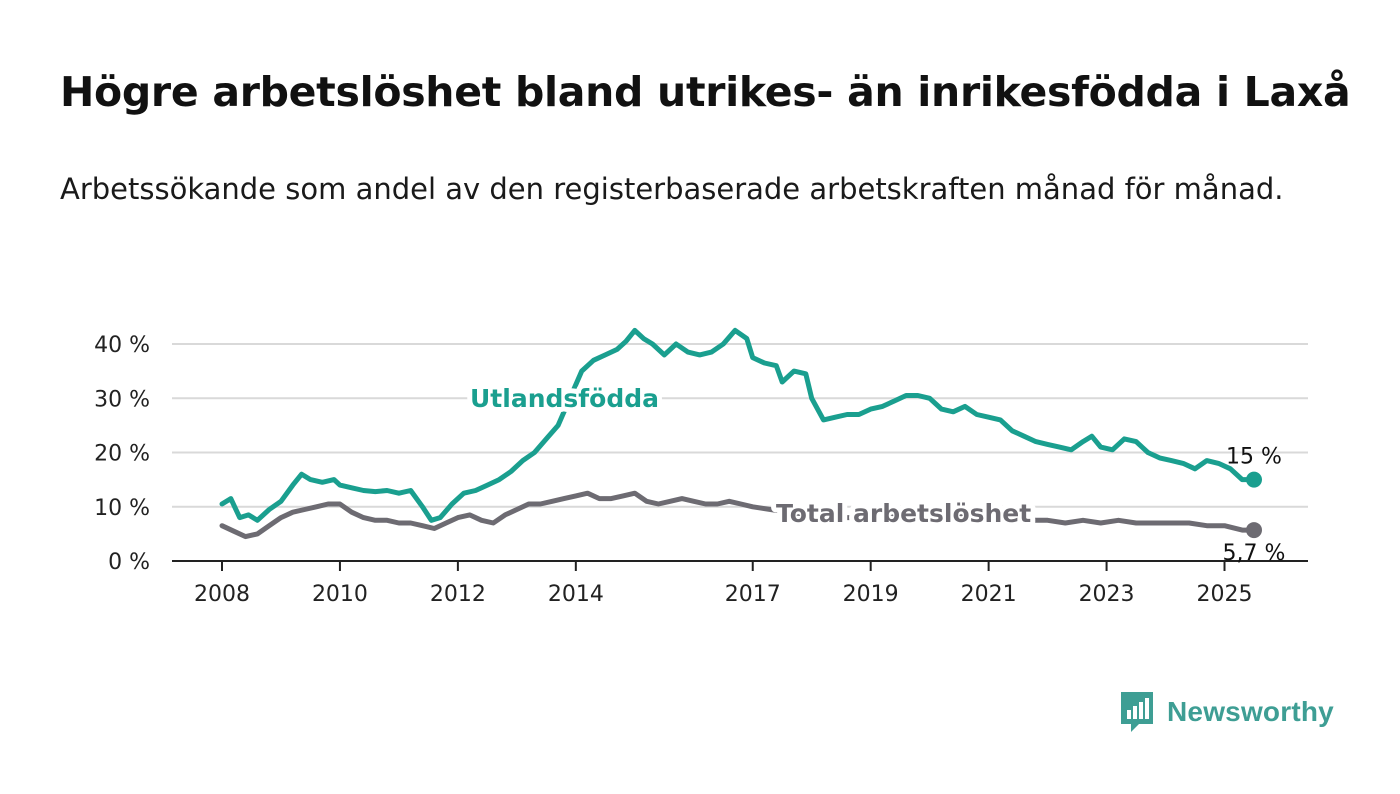 The width and height of the screenshot is (1400, 794). Describe the element at coordinates (1107, 594) in the screenshot. I see `x-tick-label: 2023` at that location.